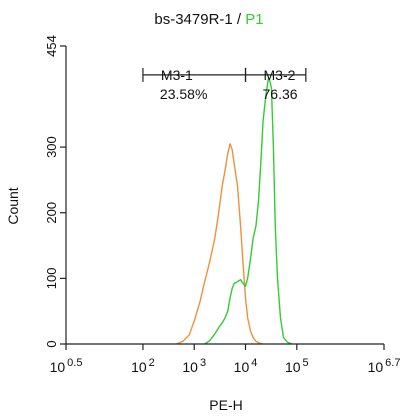 The width and height of the screenshot is (400, 418). I want to click on chart-title-prefix: bs-3479R-1 /, so click(199, 19).